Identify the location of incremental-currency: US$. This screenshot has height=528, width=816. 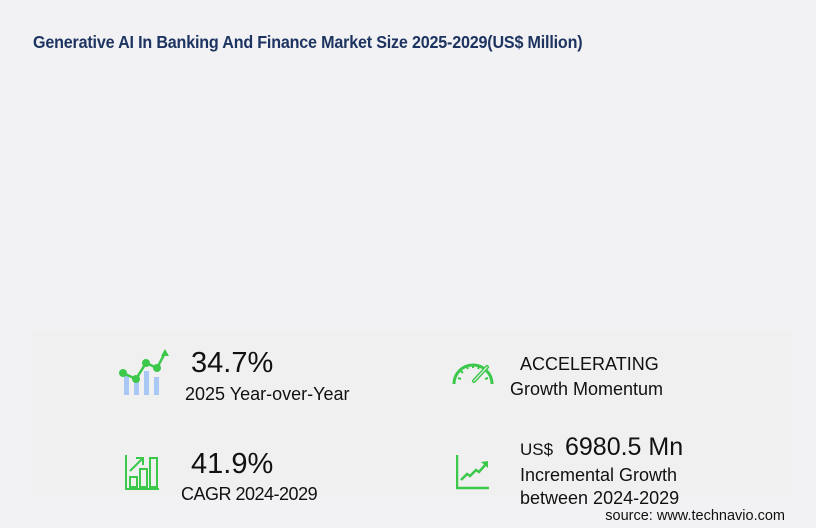
(537, 449).